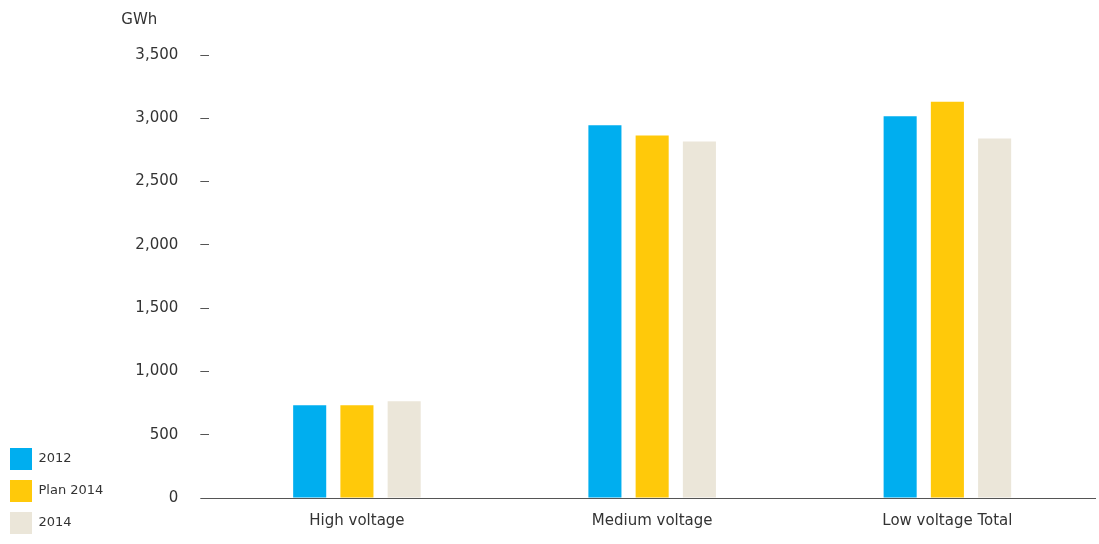 The width and height of the screenshot is (1099, 544). I want to click on y-tick-label: 0, so click(173, 496).